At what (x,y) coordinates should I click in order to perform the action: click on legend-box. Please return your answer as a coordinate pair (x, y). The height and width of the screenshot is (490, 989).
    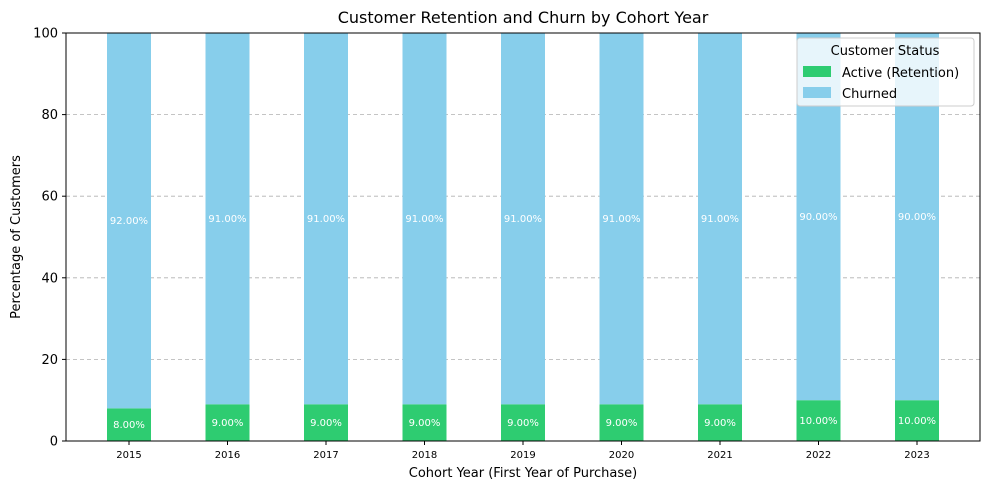
    Looking at the image, I should click on (885, 72).